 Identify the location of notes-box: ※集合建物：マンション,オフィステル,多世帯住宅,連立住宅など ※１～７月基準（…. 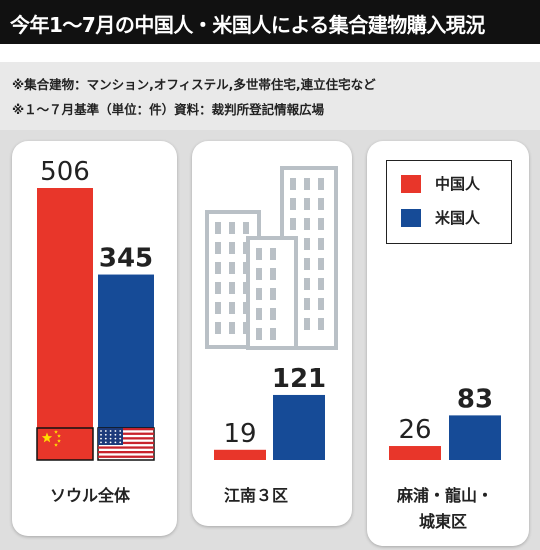
(270, 96).